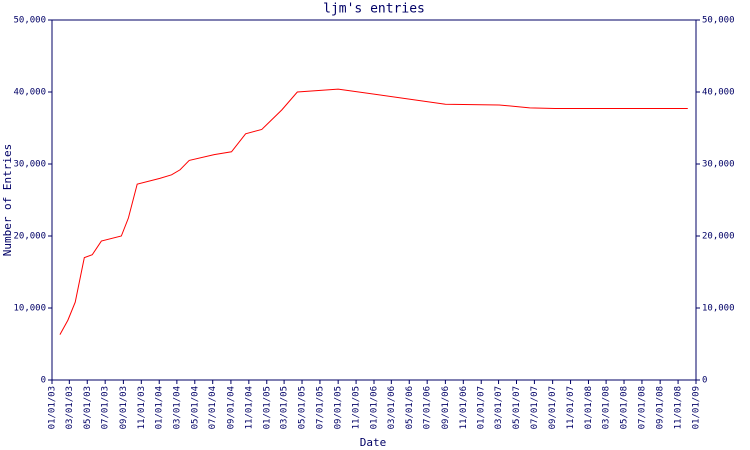 The image size is (750, 450). What do you see at coordinates (29, 165) in the screenshot?
I see `y-tick-label: 30,000` at bounding box center [29, 165].